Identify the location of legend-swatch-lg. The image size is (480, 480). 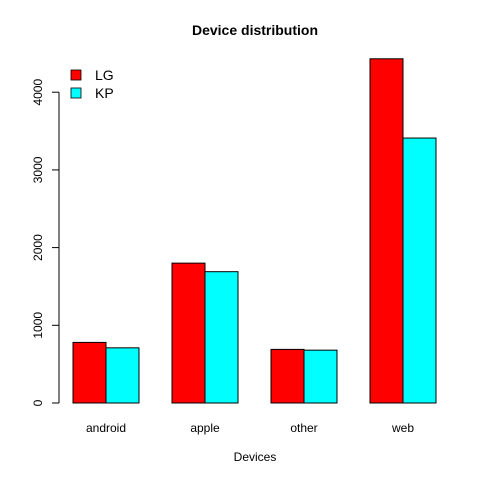
(76, 75).